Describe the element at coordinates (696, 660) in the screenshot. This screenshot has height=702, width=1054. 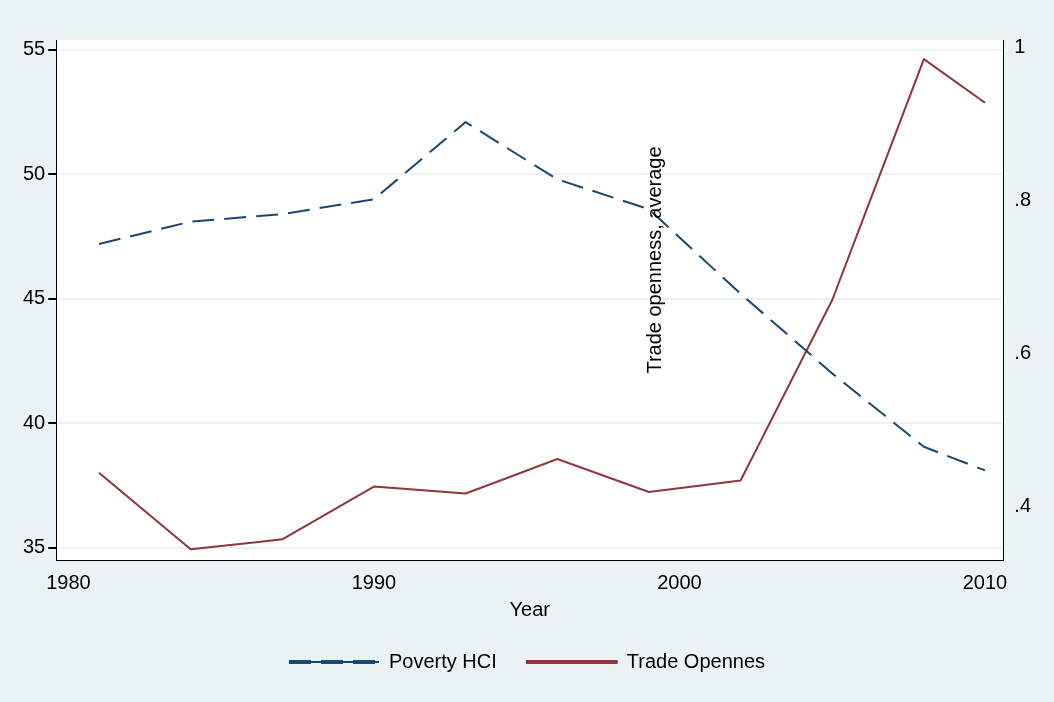
I see `legend-label: Trade Opennes` at that location.